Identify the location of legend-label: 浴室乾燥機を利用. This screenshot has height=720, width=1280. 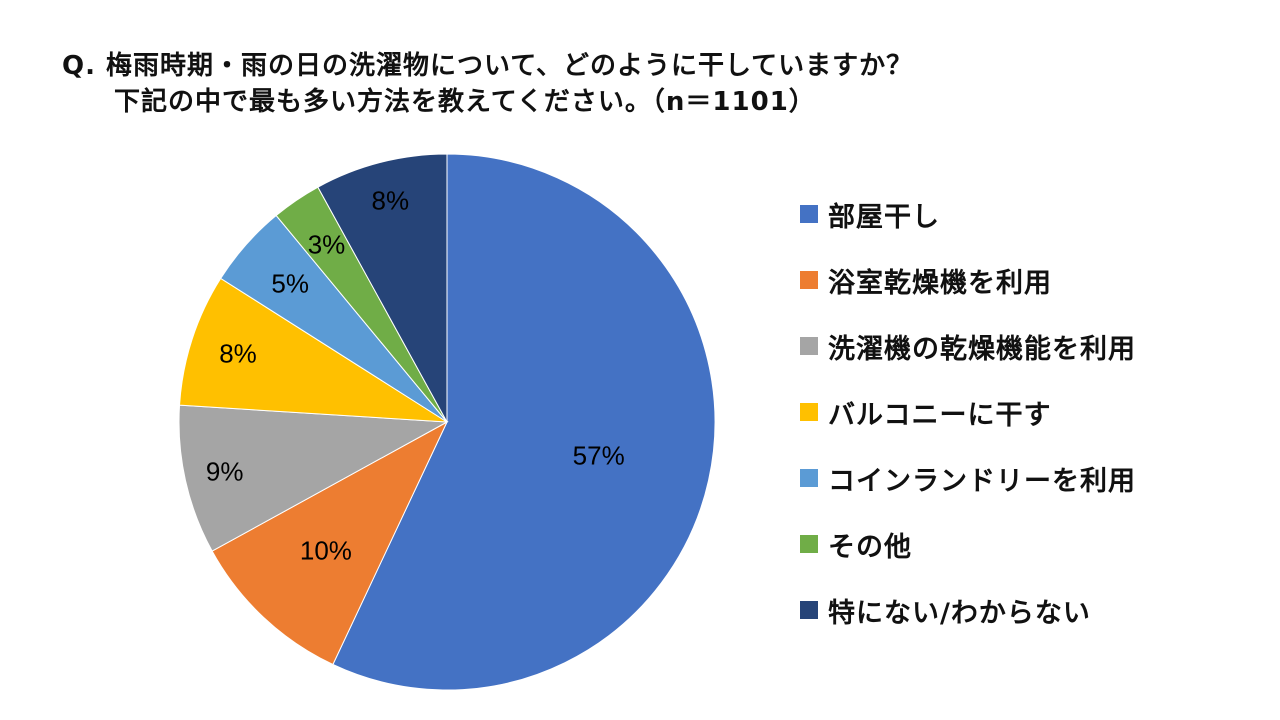
(940, 283).